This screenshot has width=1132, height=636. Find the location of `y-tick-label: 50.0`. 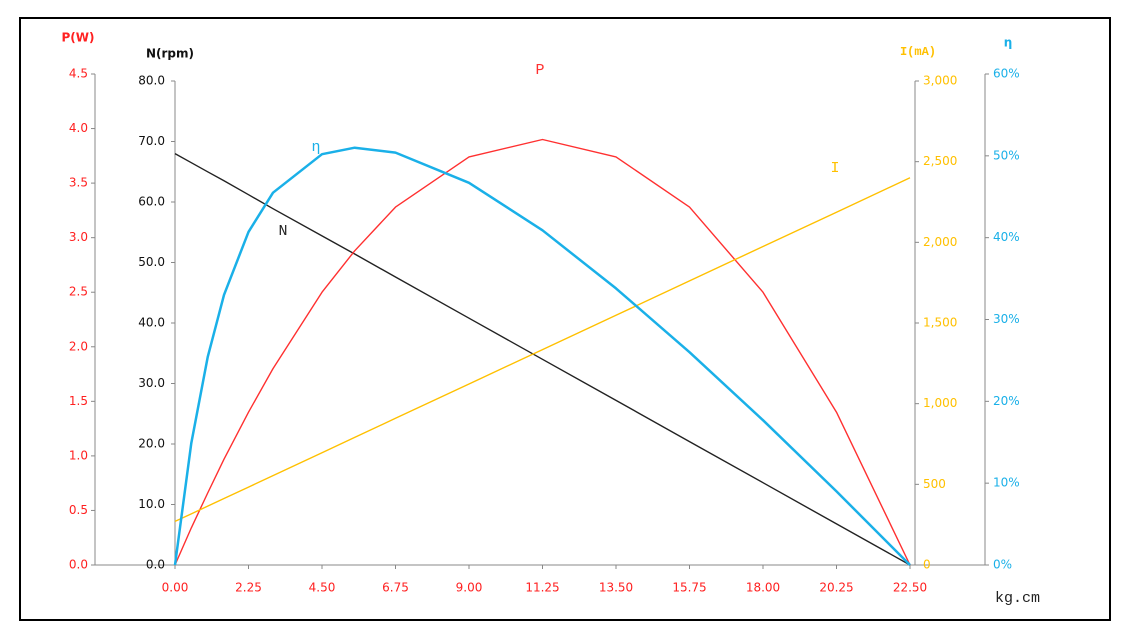

y-tick-label: 50.0 is located at coordinates (151, 262).